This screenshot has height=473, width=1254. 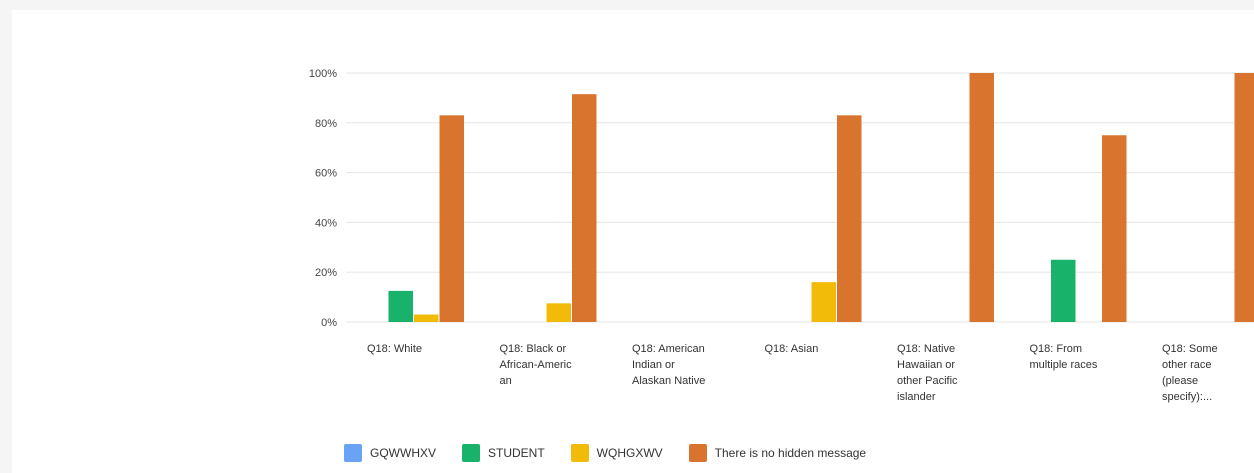 What do you see at coordinates (403, 453) in the screenshot?
I see `legend-label: GQWWHXV` at bounding box center [403, 453].